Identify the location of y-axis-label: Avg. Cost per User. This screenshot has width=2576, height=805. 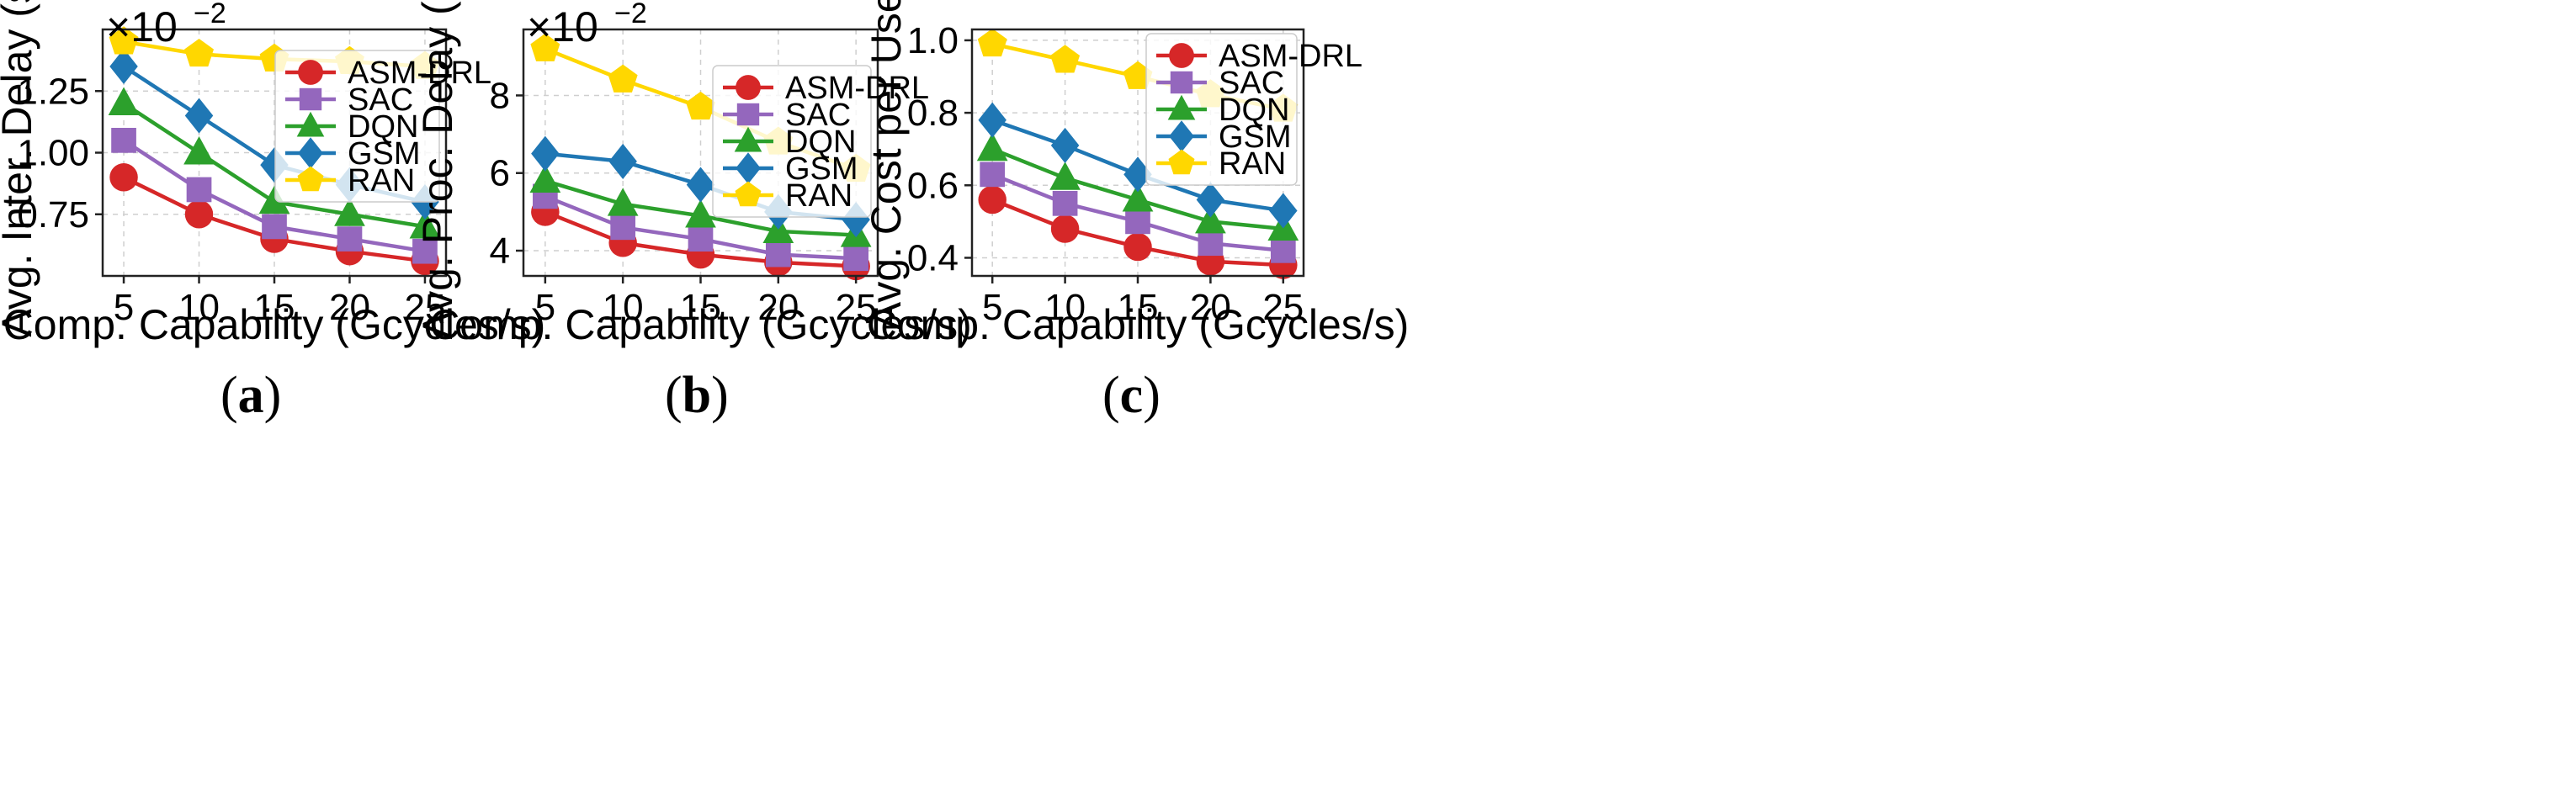
(886, 165).